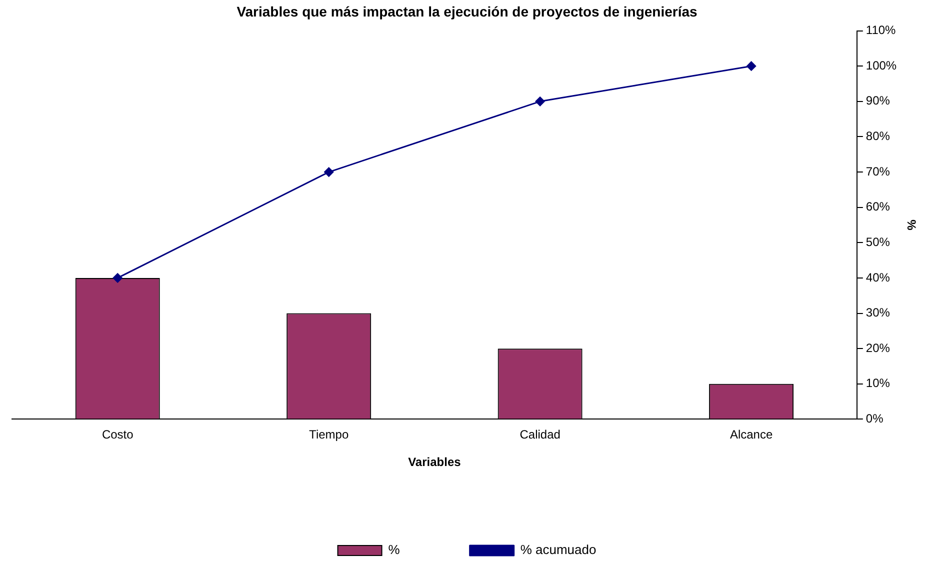 The height and width of the screenshot is (571, 926). I want to click on y-axis-title: %, so click(911, 225).